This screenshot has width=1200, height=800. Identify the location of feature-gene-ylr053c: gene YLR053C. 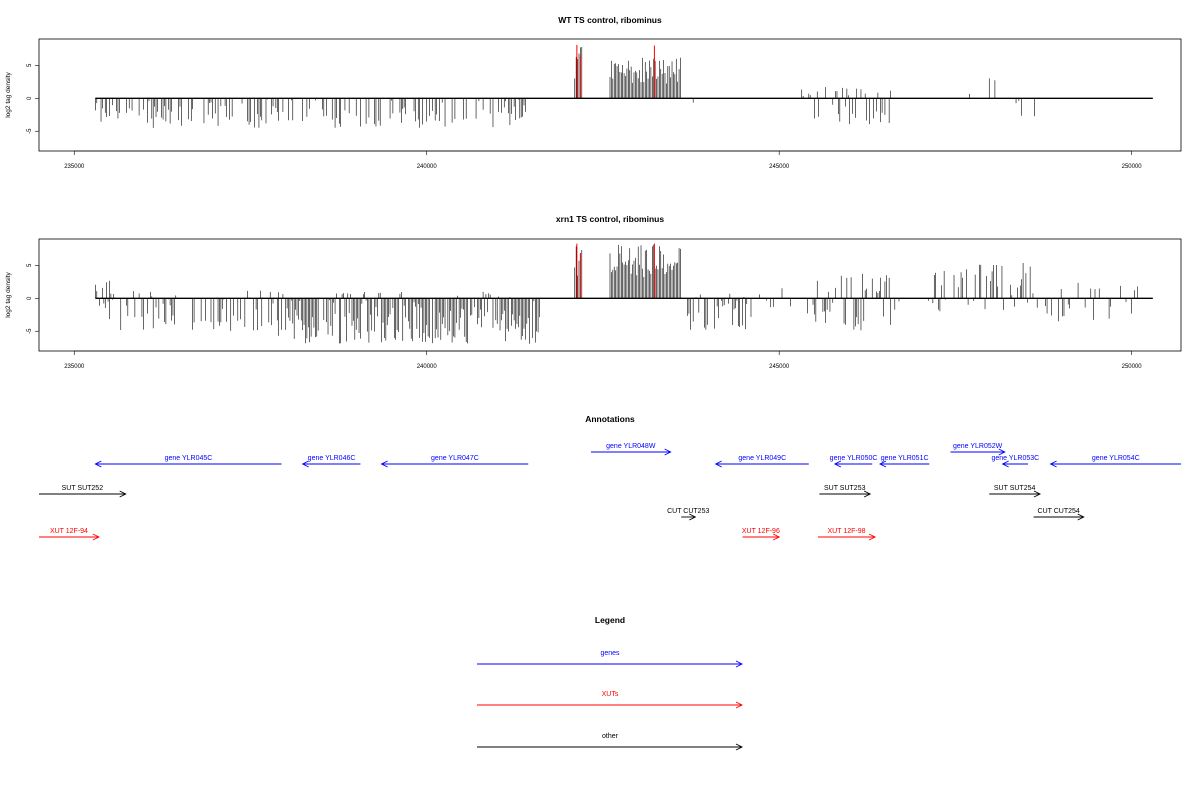
(1015, 461).